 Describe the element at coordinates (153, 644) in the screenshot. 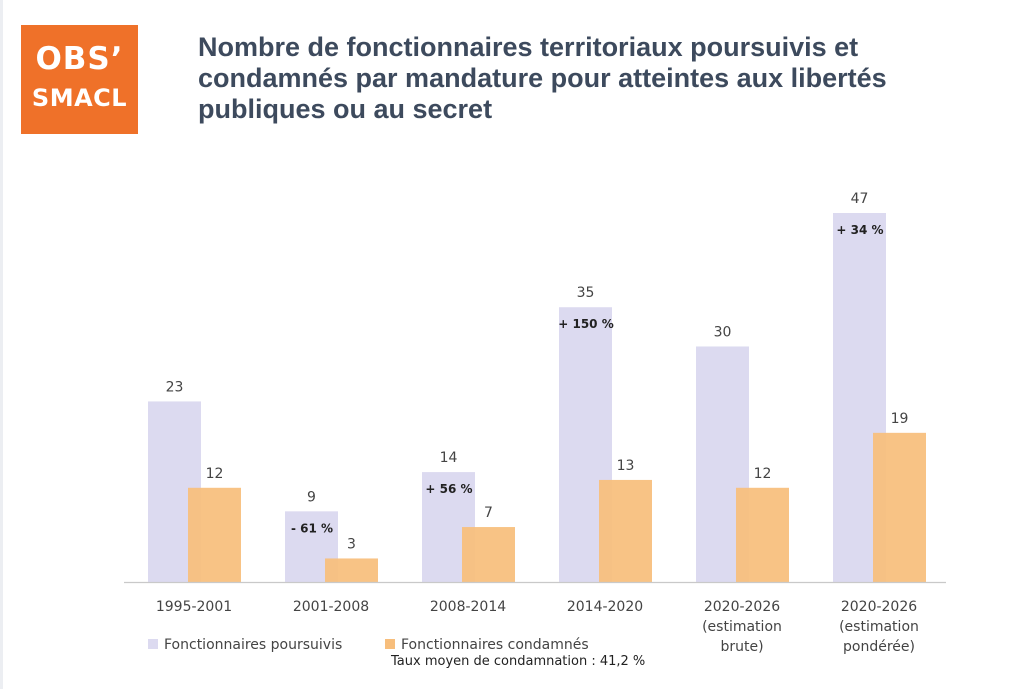

I see `legend-swatch-poursuivis` at that location.